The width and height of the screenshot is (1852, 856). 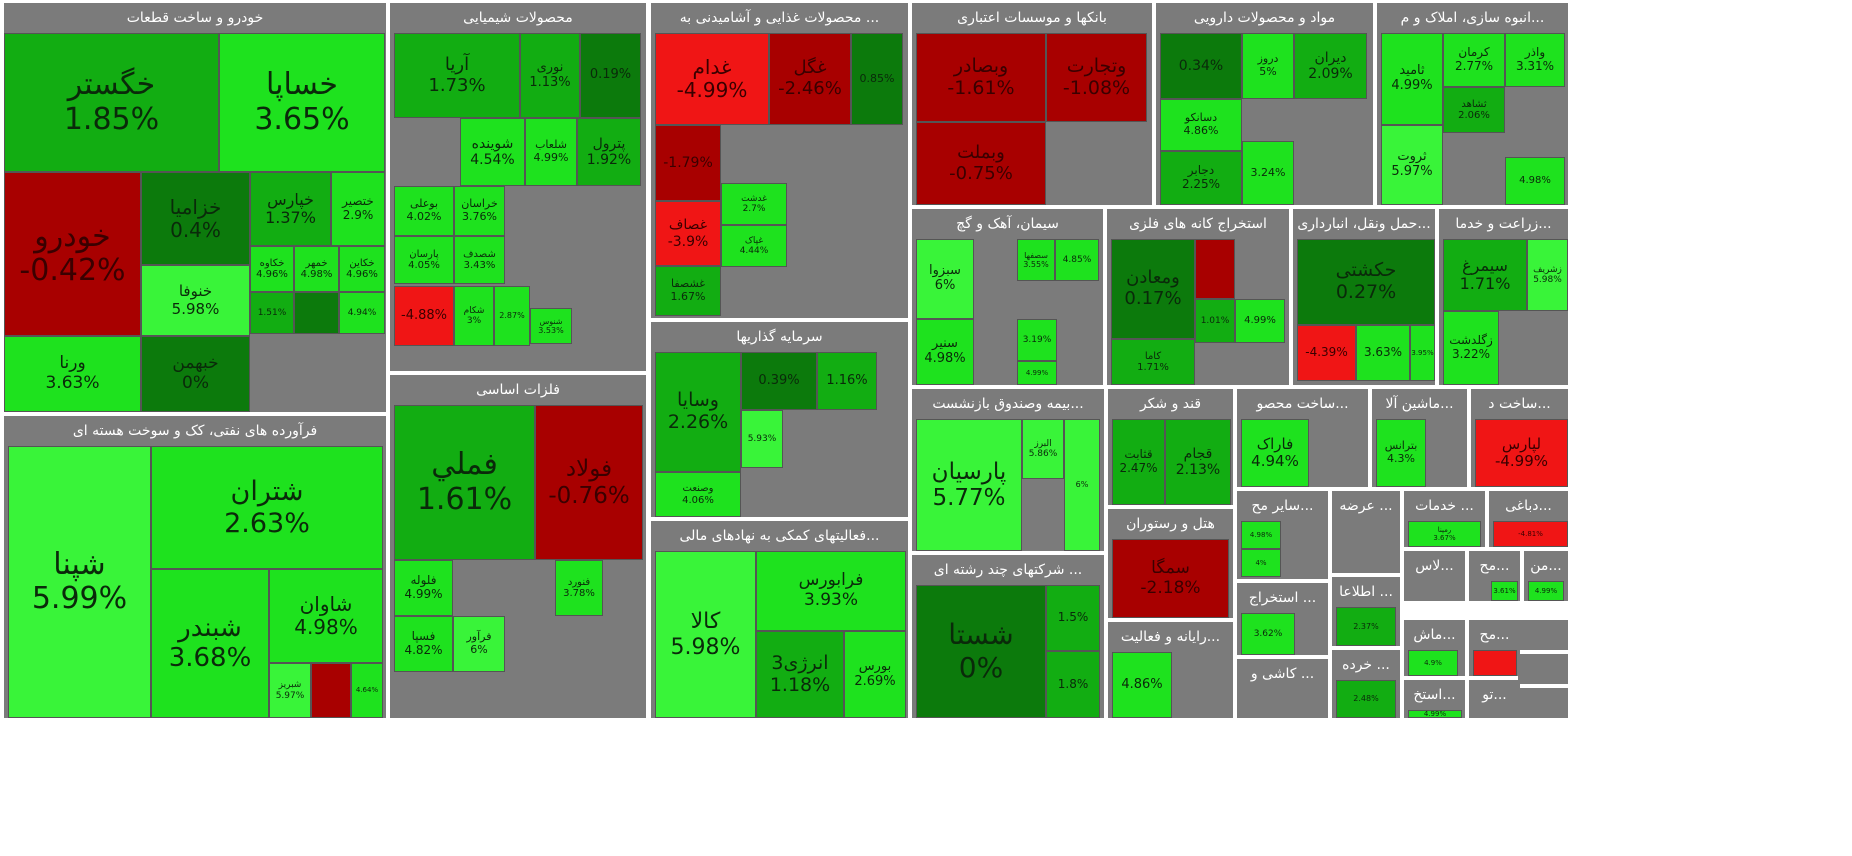 What do you see at coordinates (195, 218) in the screenshot?
I see `stock-tile: خزامیا 0.4%` at bounding box center [195, 218].